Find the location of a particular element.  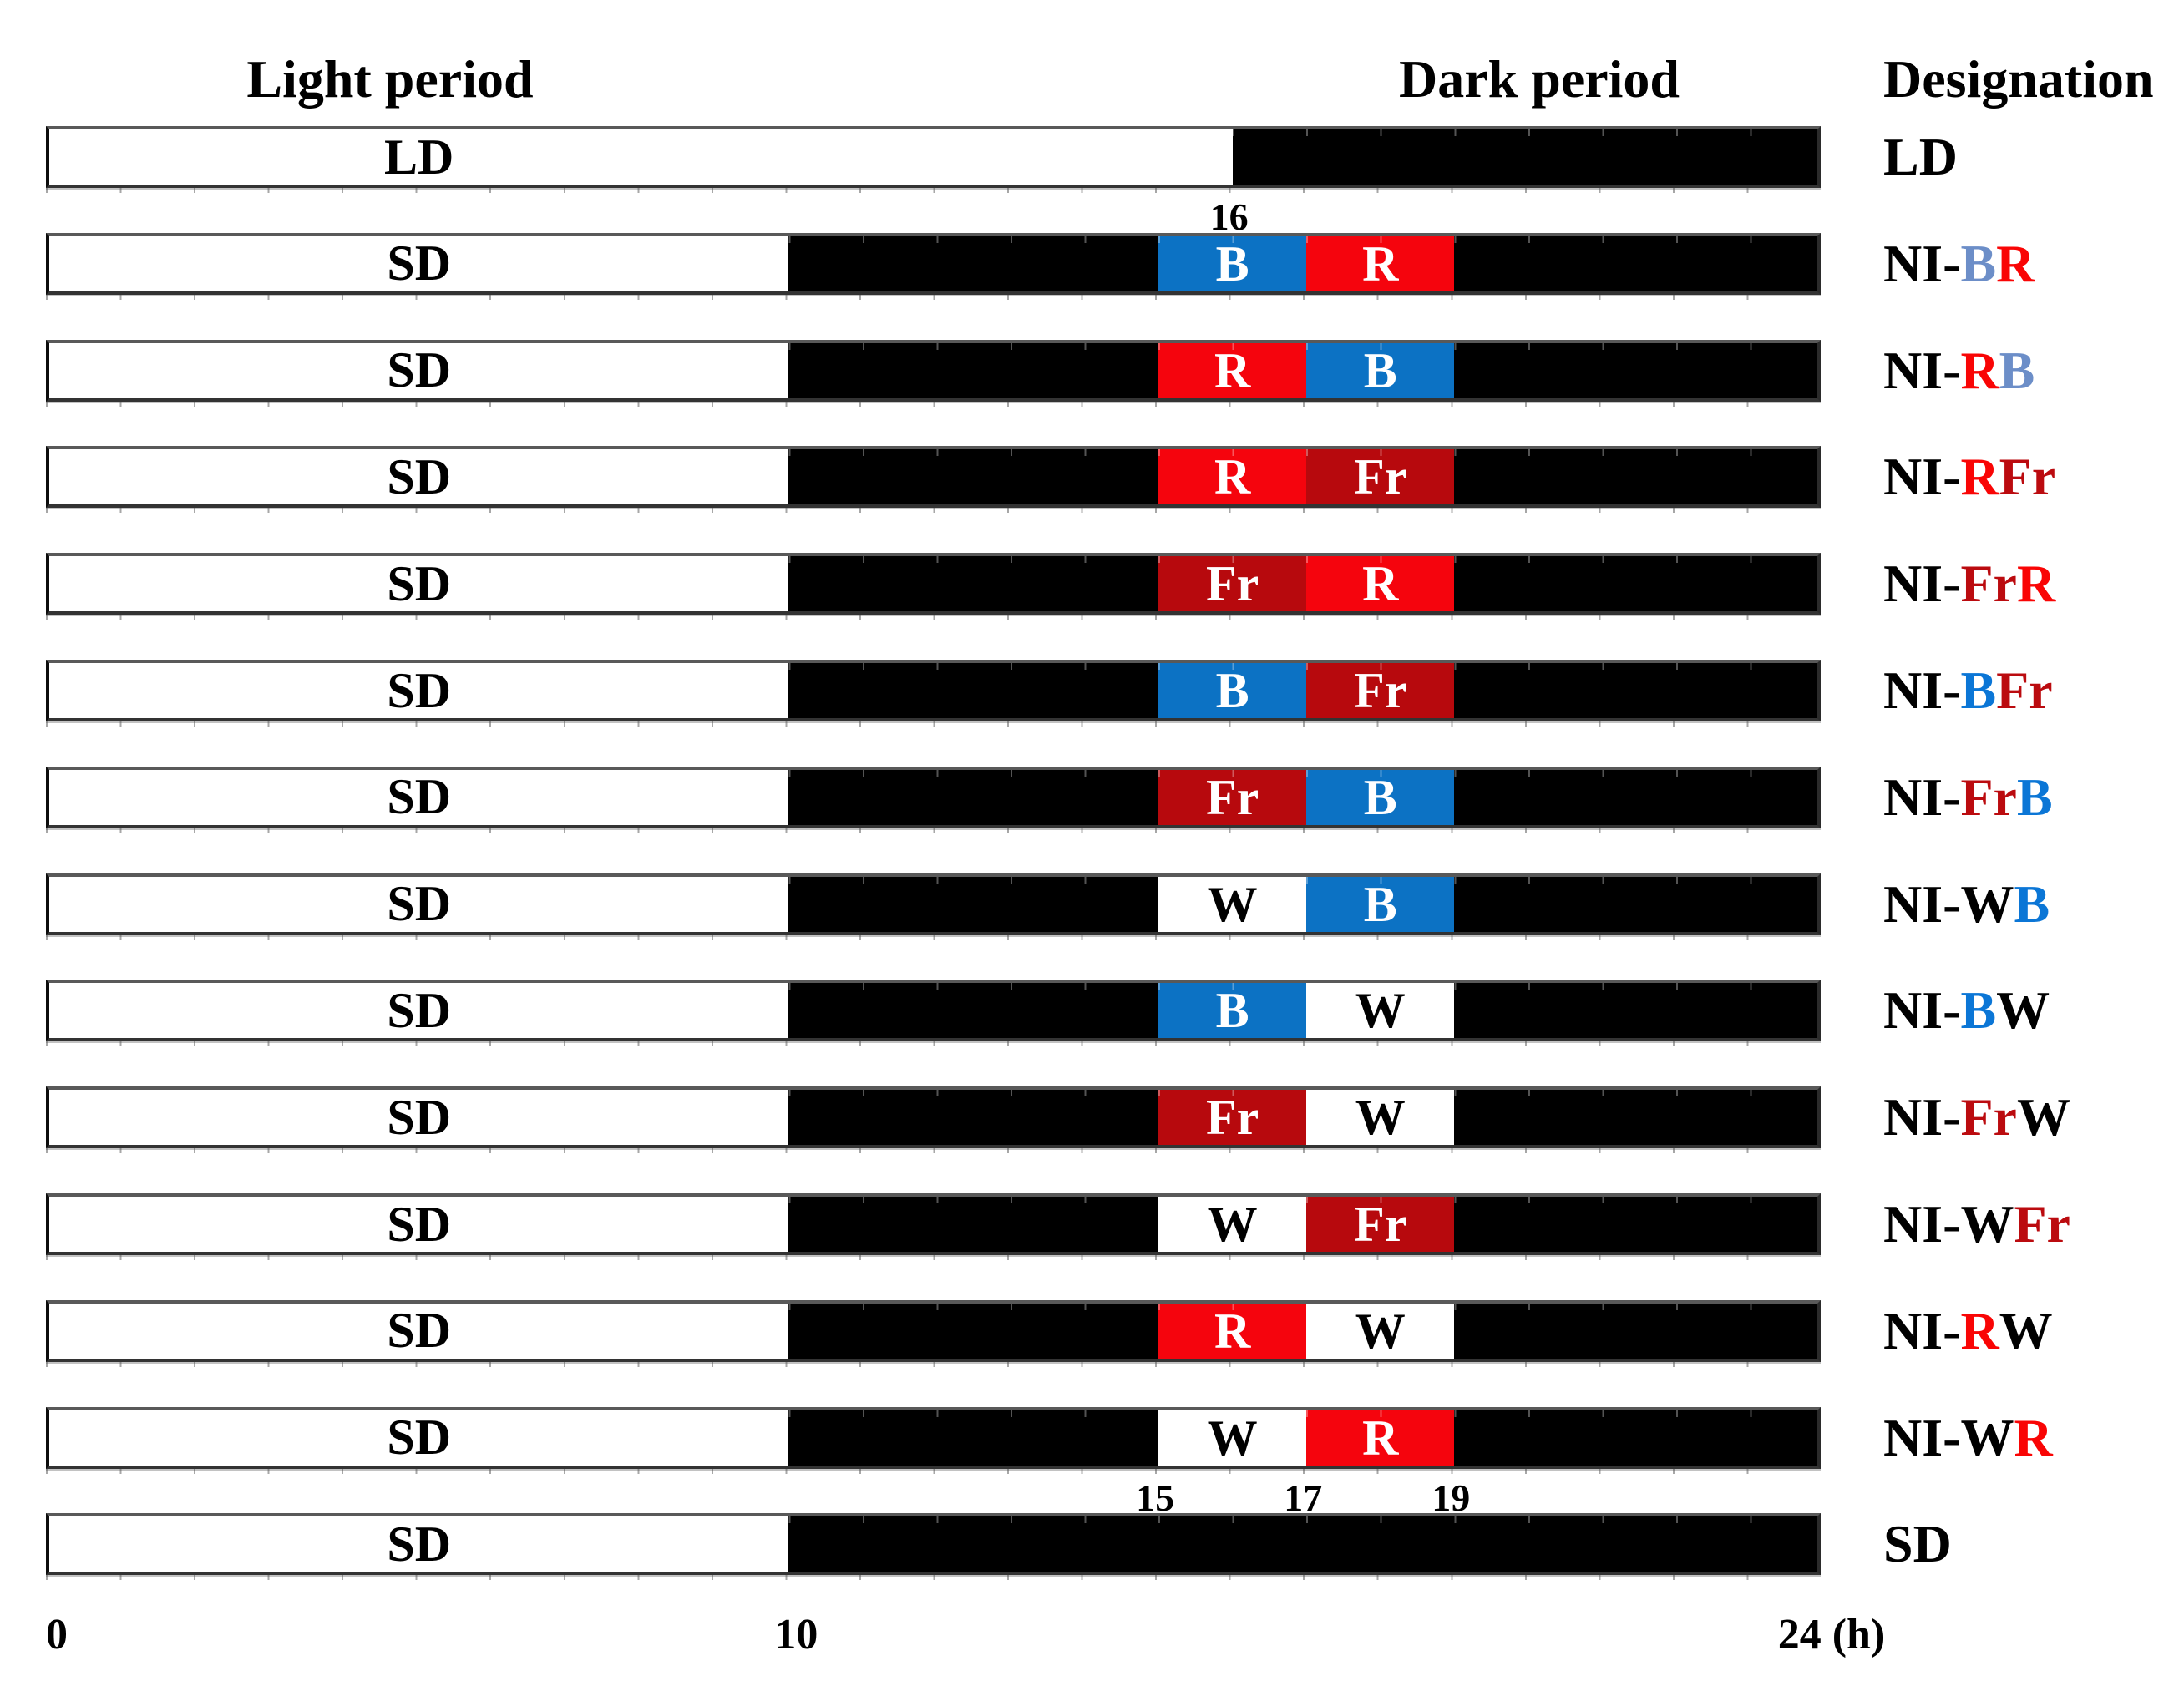

treatment-bar-row-6: Fr B SD is located at coordinates (933, 797).